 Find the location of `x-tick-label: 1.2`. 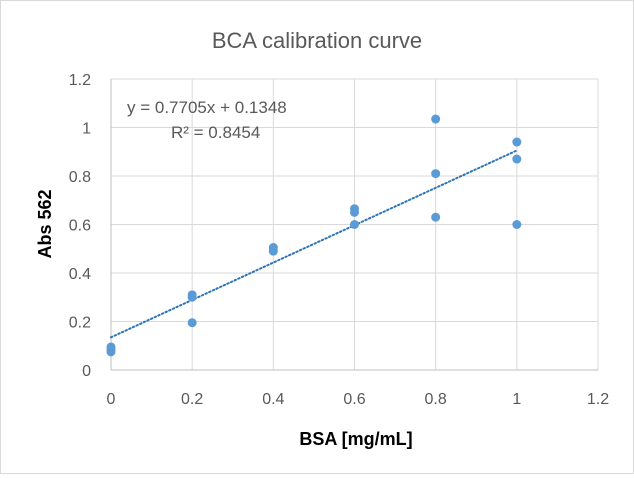

x-tick-label: 1.2 is located at coordinates (598, 399).